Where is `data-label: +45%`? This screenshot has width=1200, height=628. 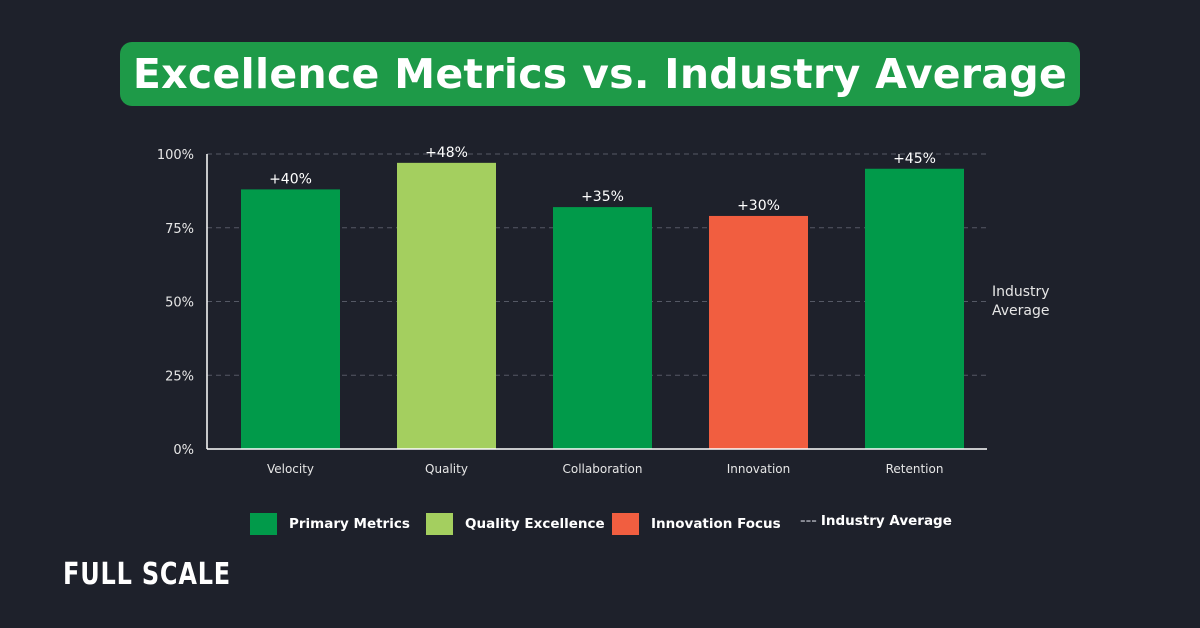
data-label: +45% is located at coordinates (914, 159).